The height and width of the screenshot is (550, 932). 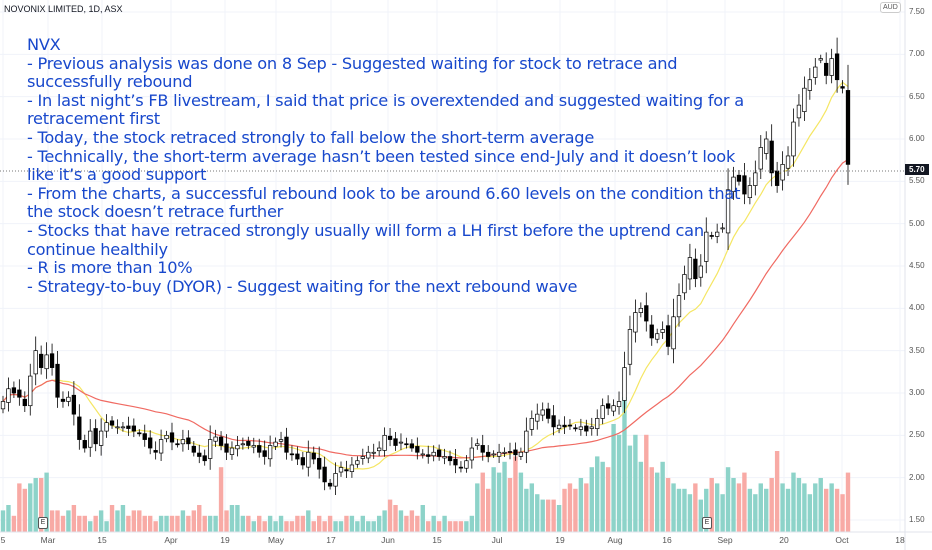 What do you see at coordinates (917, 265) in the screenshot?
I see `price-tick-label: 4.50` at bounding box center [917, 265].